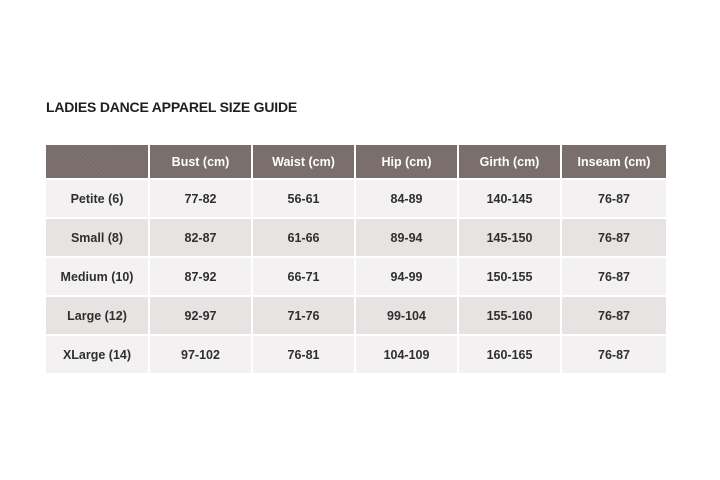 The width and height of the screenshot is (720, 480). I want to click on waist-value: 56-61, so click(304, 198).